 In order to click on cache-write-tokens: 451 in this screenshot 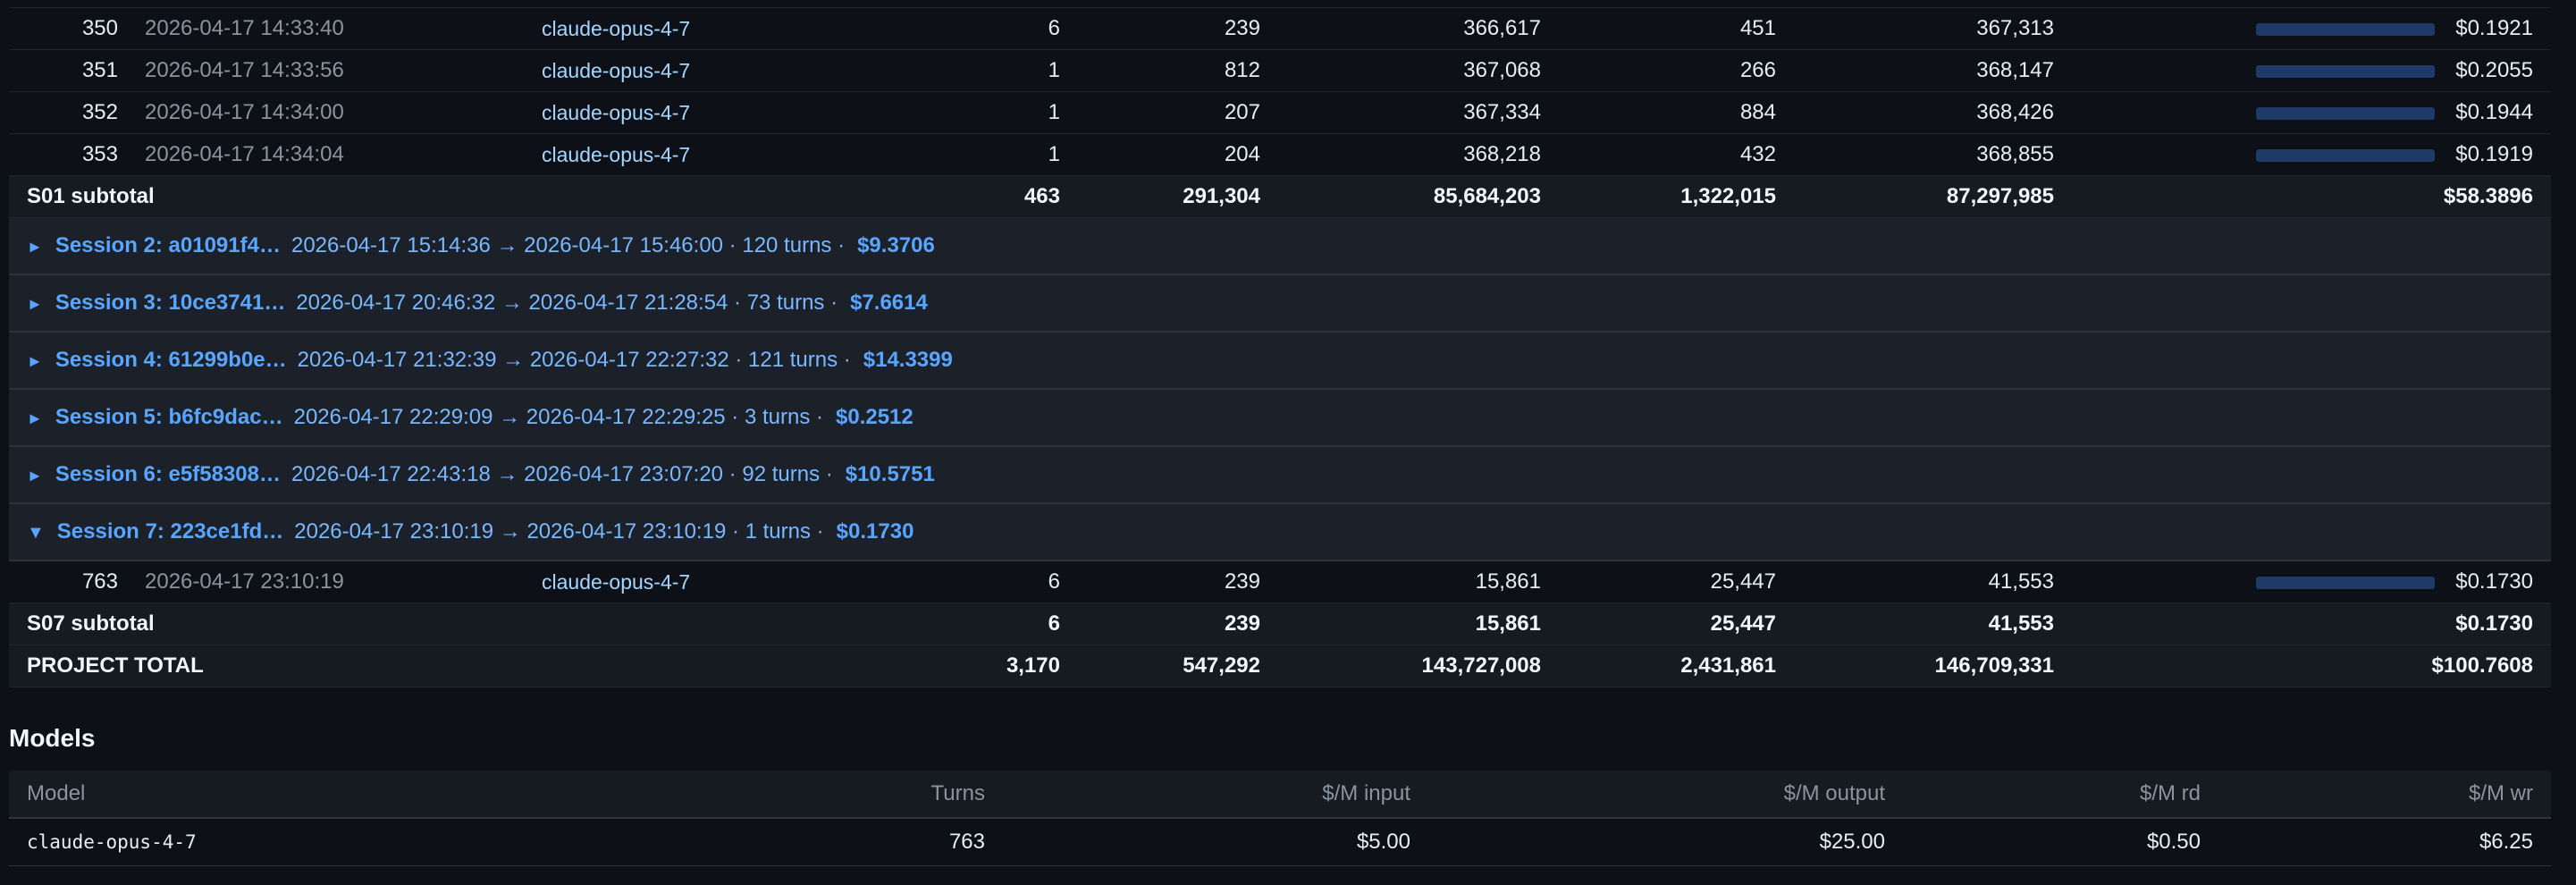, I will do `click(1758, 28)`.